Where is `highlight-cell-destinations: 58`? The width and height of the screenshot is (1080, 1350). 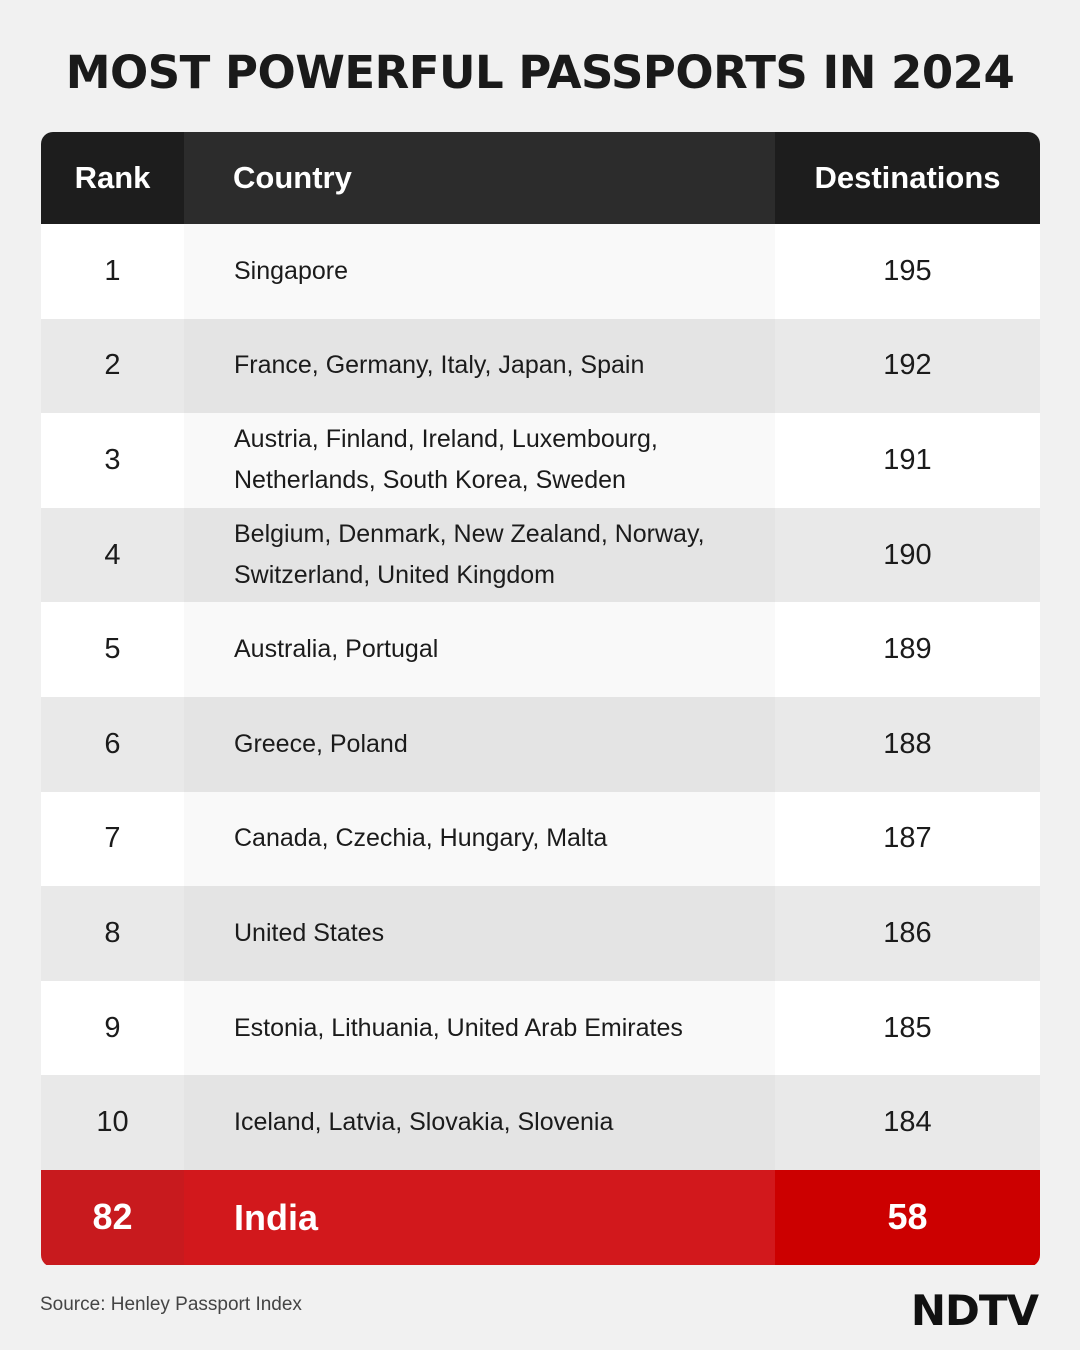 highlight-cell-destinations: 58 is located at coordinates (907, 1217).